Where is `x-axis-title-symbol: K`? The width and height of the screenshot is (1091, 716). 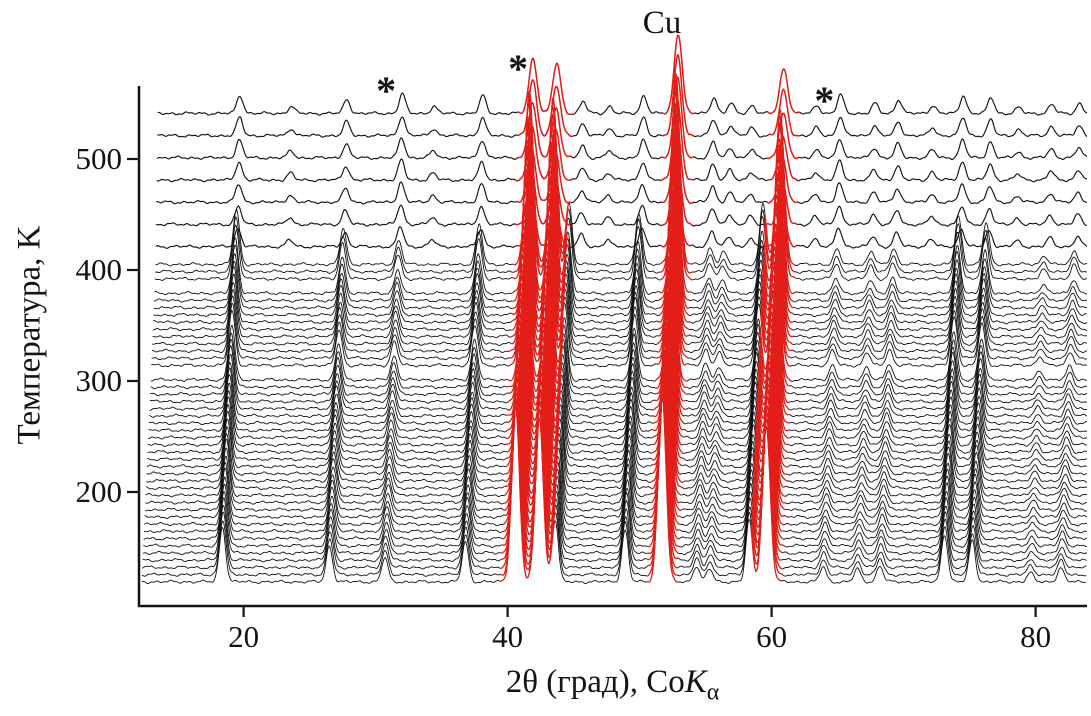
x-axis-title-symbol: K is located at coordinates (695, 682).